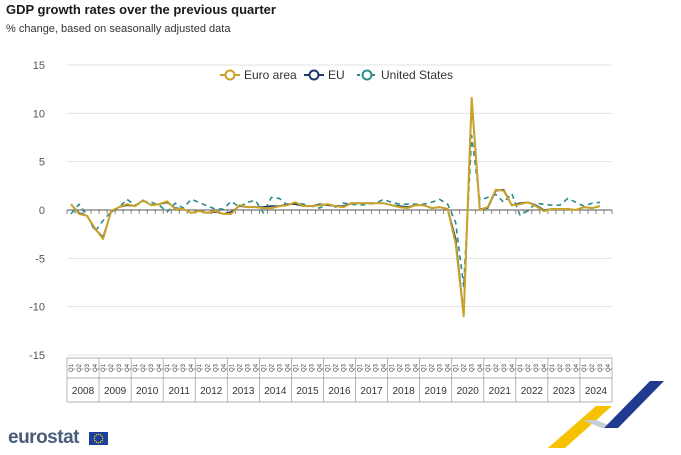  What do you see at coordinates (596, 391) in the screenshot?
I see `year-label: 2024` at bounding box center [596, 391].